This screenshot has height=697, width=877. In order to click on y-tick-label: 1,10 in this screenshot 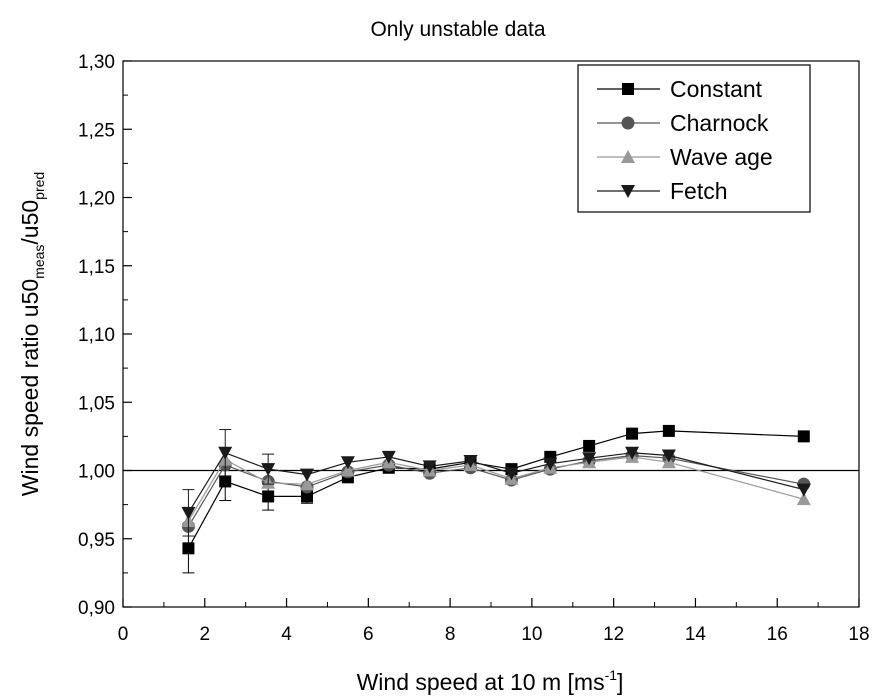, I will do `click(96, 335)`.